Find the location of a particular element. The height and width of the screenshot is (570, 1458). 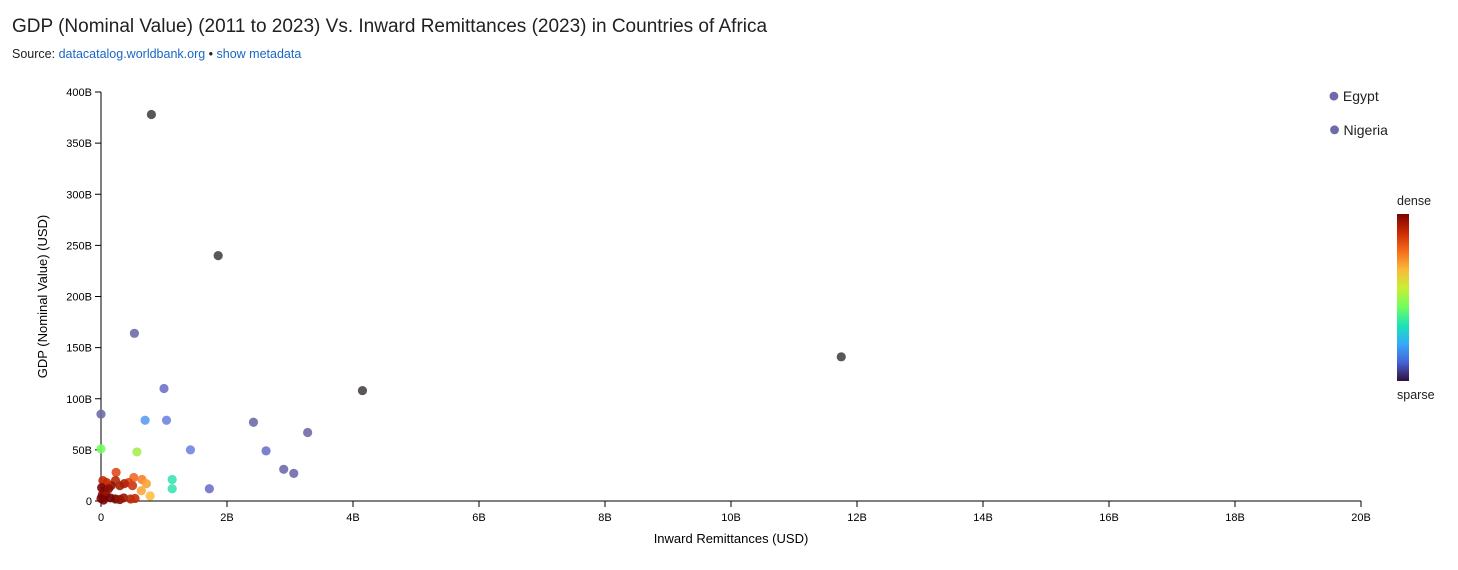

y-tick-label: 0 is located at coordinates (89, 502).